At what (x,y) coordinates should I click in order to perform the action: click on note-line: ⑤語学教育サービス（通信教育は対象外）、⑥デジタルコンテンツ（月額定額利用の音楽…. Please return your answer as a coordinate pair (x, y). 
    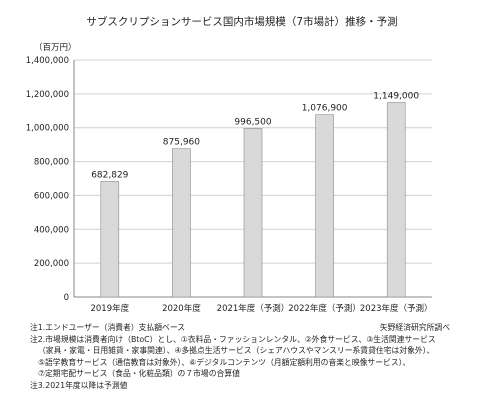
    Looking at the image, I should click on (224, 362).